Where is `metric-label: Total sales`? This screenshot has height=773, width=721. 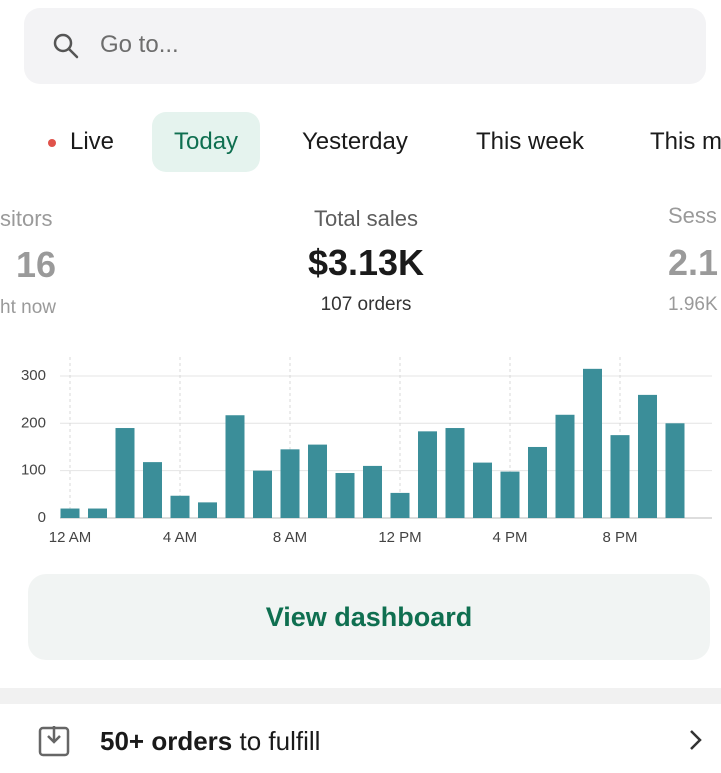 metric-label: Total sales is located at coordinates (366, 218).